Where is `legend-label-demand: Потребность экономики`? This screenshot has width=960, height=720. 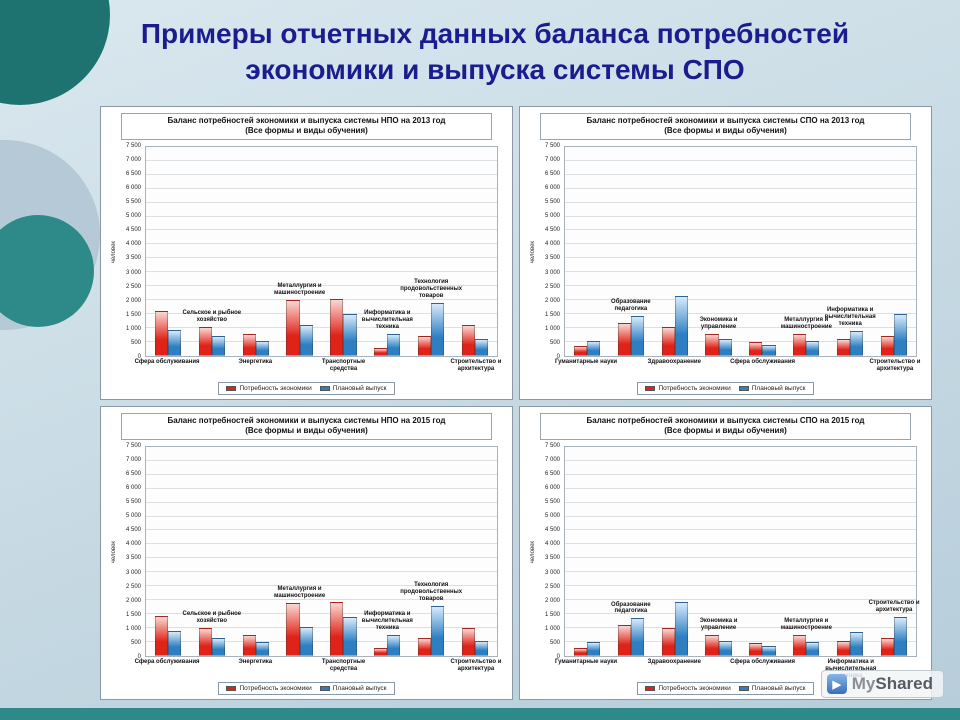 legend-label-demand: Потребность экономики is located at coordinates (694, 688).